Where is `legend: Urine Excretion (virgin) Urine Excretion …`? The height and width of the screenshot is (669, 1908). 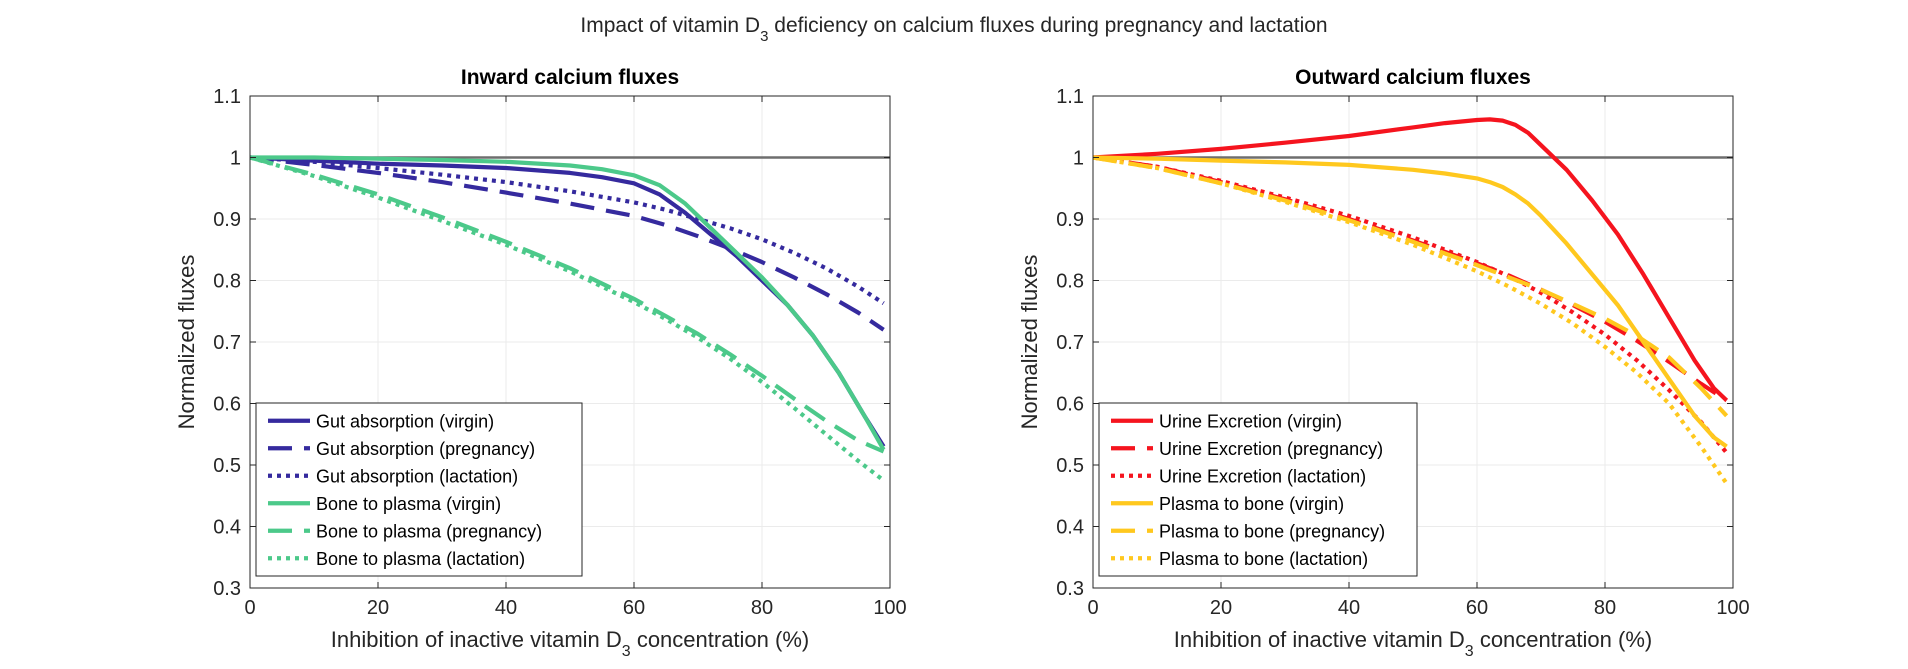
legend: Urine Excretion (virgin) Urine Excretion … is located at coordinates (1258, 489).